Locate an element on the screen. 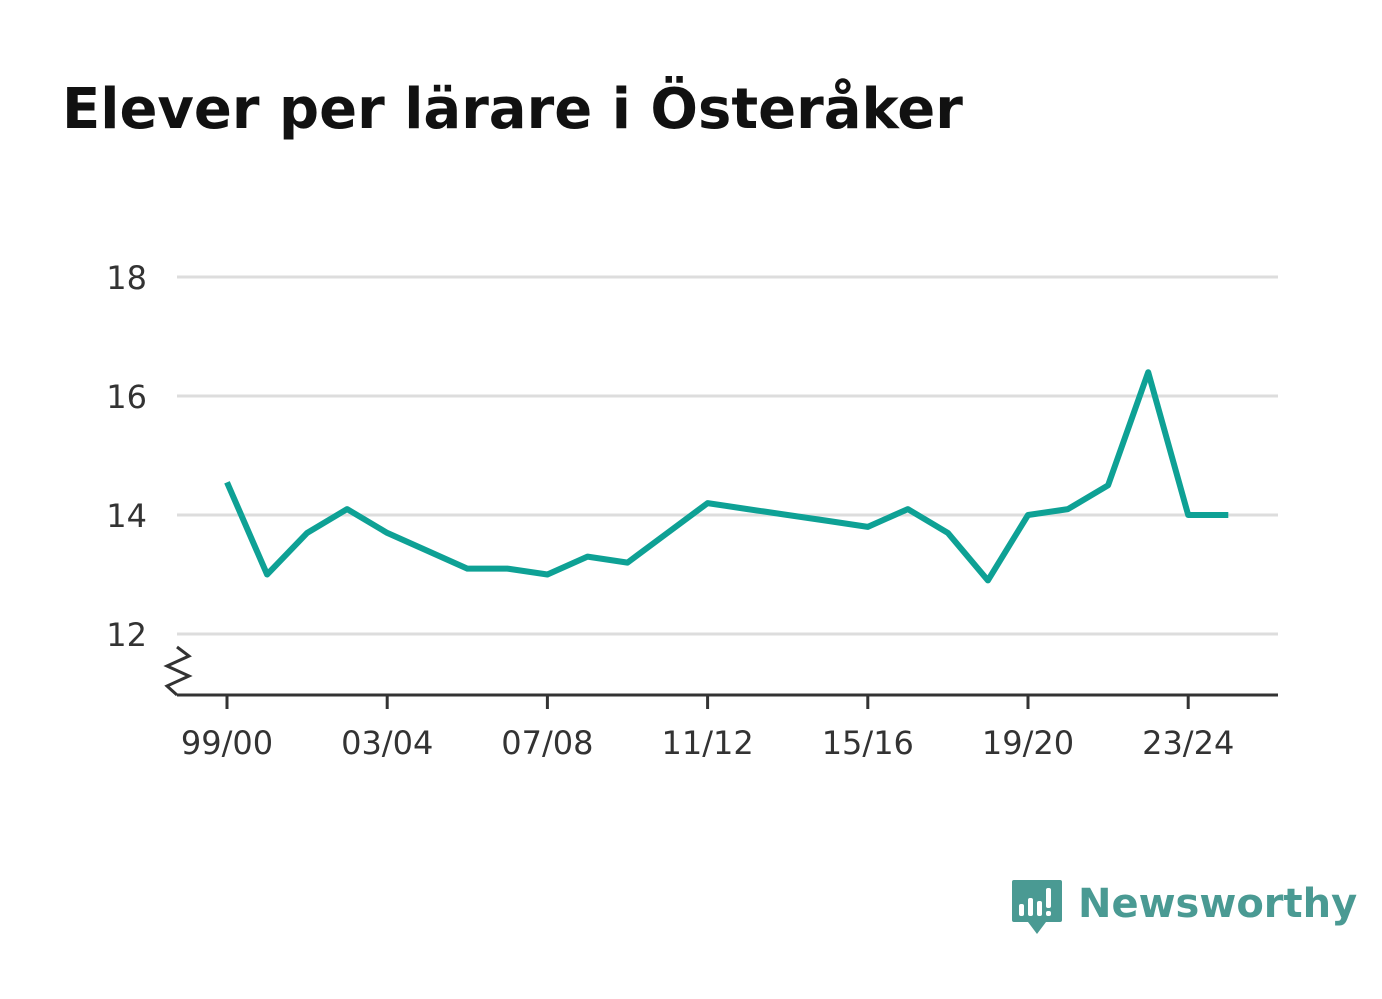 This screenshot has width=1382, height=999. x-tick-label: 15/16 is located at coordinates (868, 743).